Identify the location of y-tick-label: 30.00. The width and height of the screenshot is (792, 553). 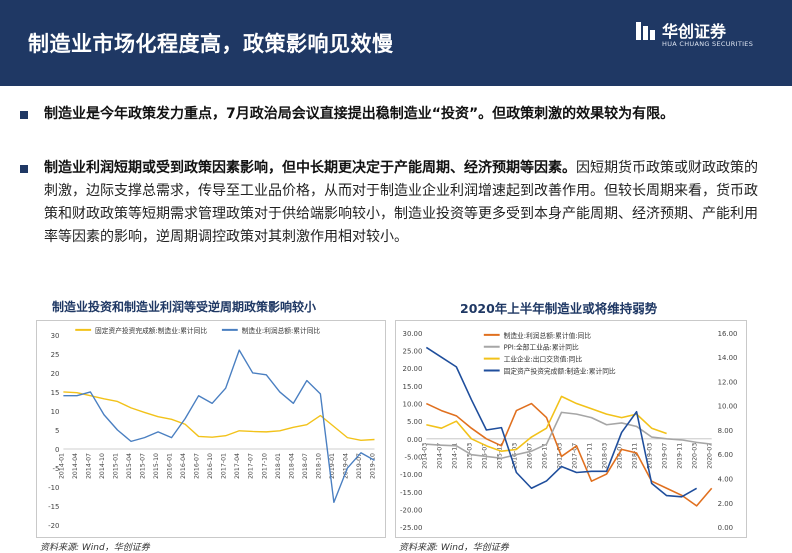
(413, 334).